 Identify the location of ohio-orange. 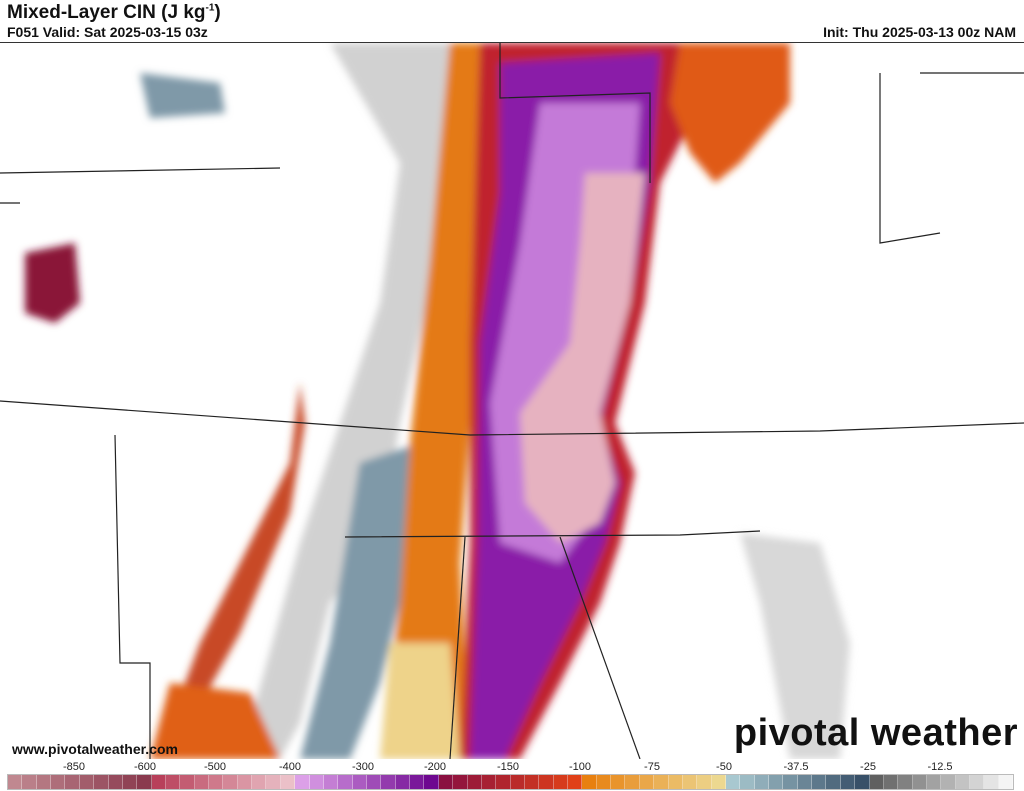
(730, 113).